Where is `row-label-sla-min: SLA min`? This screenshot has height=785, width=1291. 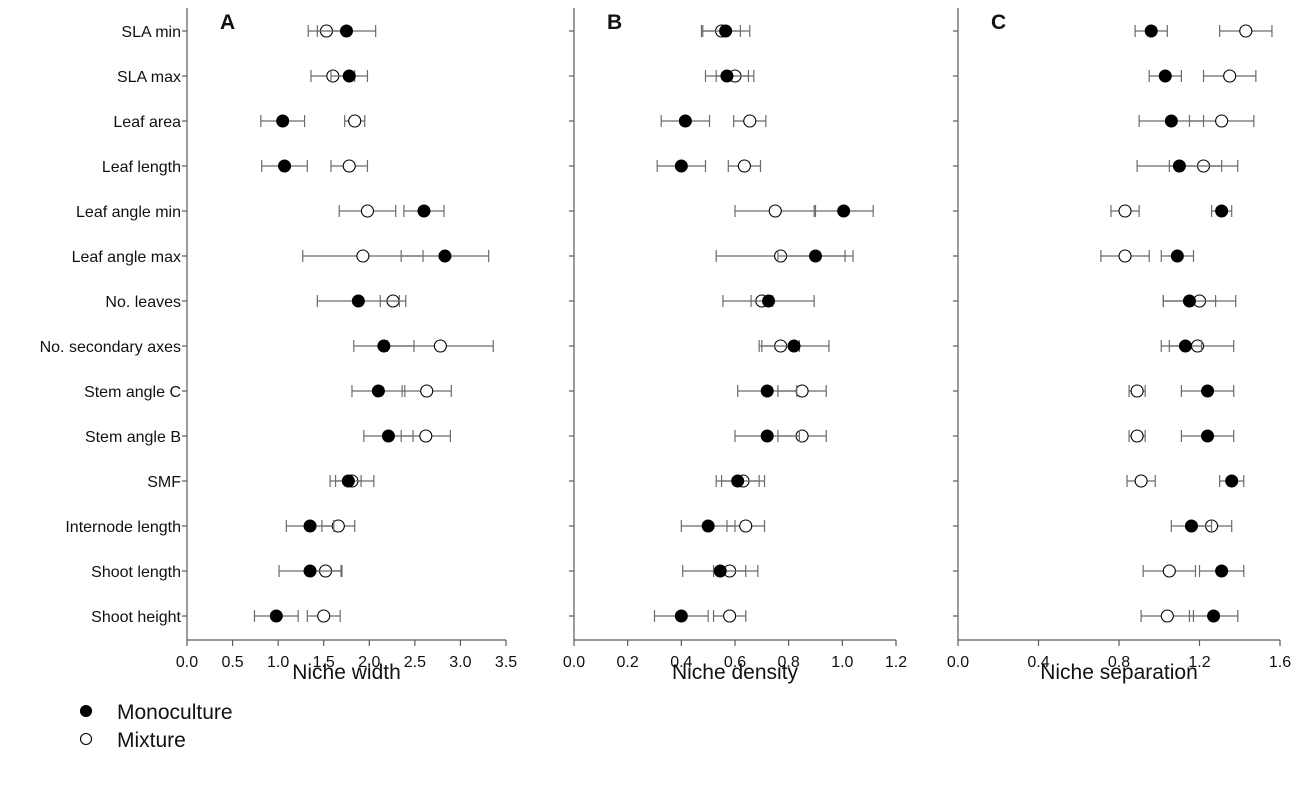
row-label-sla-min: SLA min is located at coordinates (151, 32).